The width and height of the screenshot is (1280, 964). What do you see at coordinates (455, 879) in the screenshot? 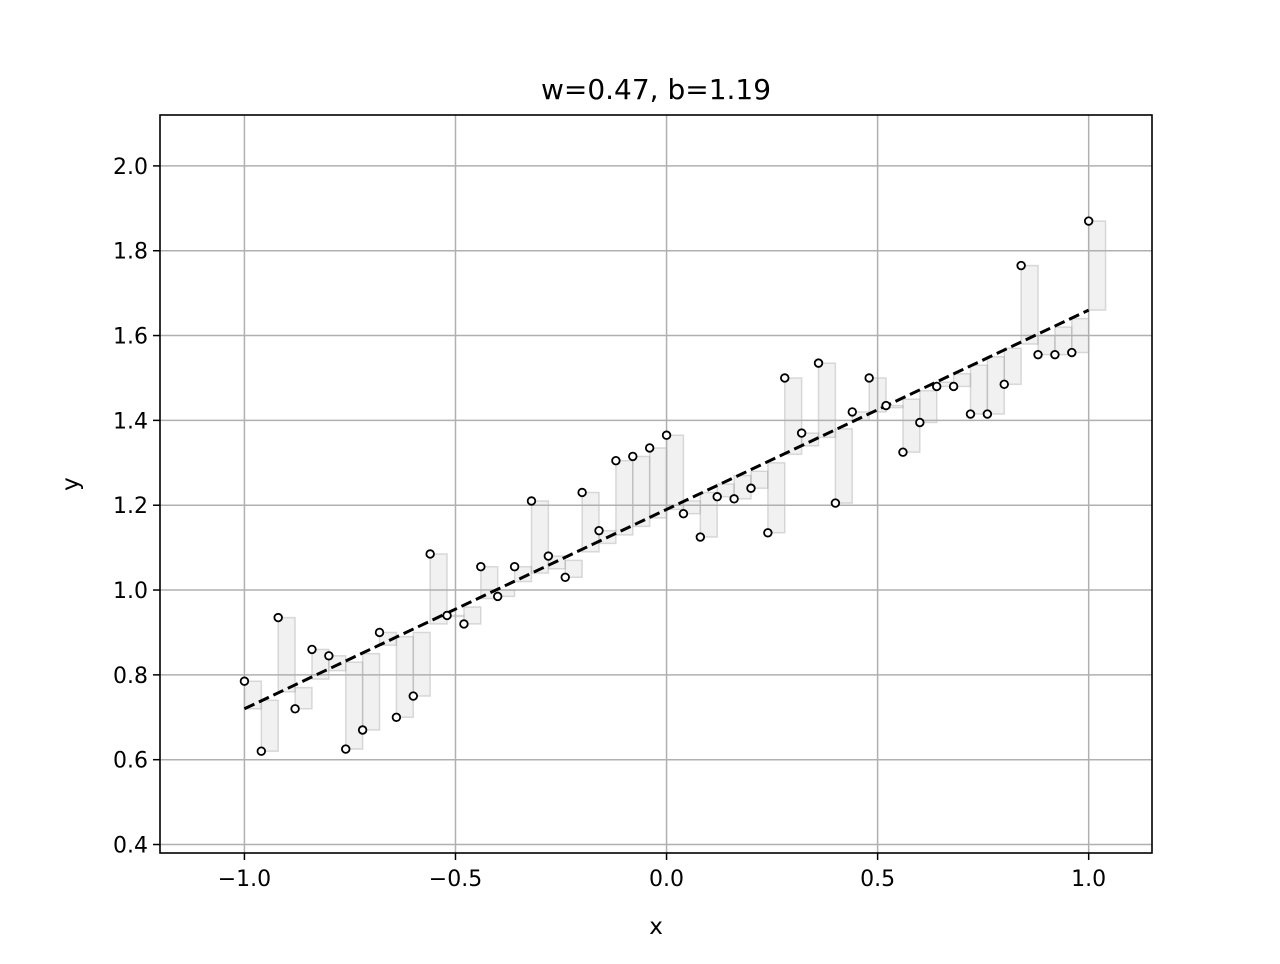
I see `x-tick-label: −0.5` at bounding box center [455, 879].